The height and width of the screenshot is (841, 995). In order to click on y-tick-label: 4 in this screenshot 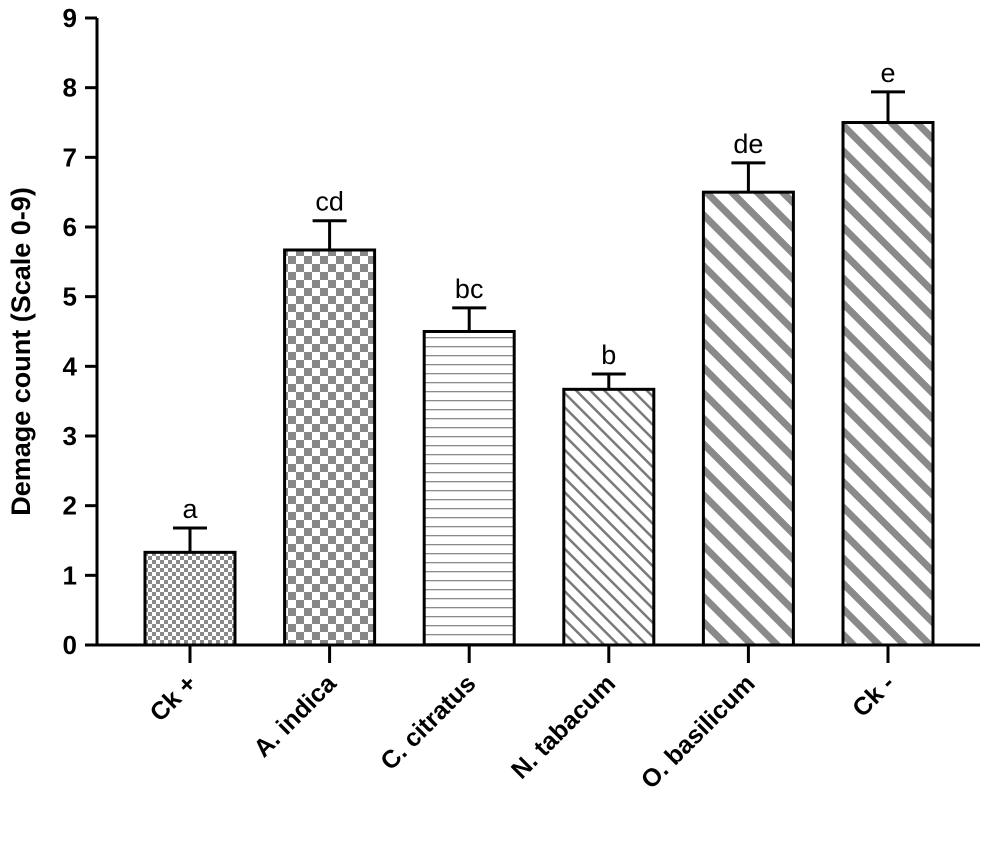, I will do `click(70, 366)`.